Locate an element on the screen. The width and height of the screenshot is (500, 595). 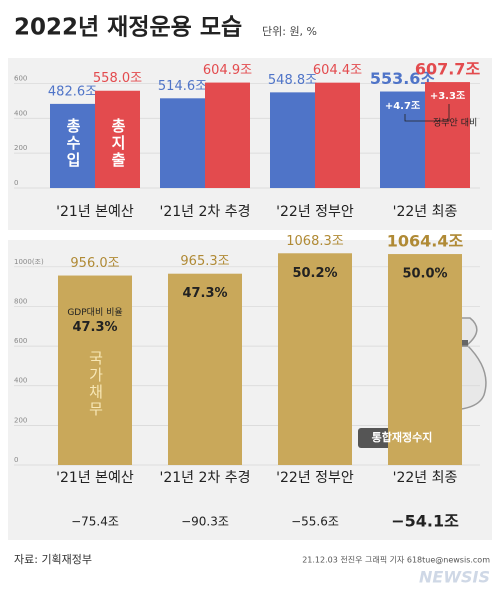
value-label: 604.4조 is located at coordinates (337, 70).